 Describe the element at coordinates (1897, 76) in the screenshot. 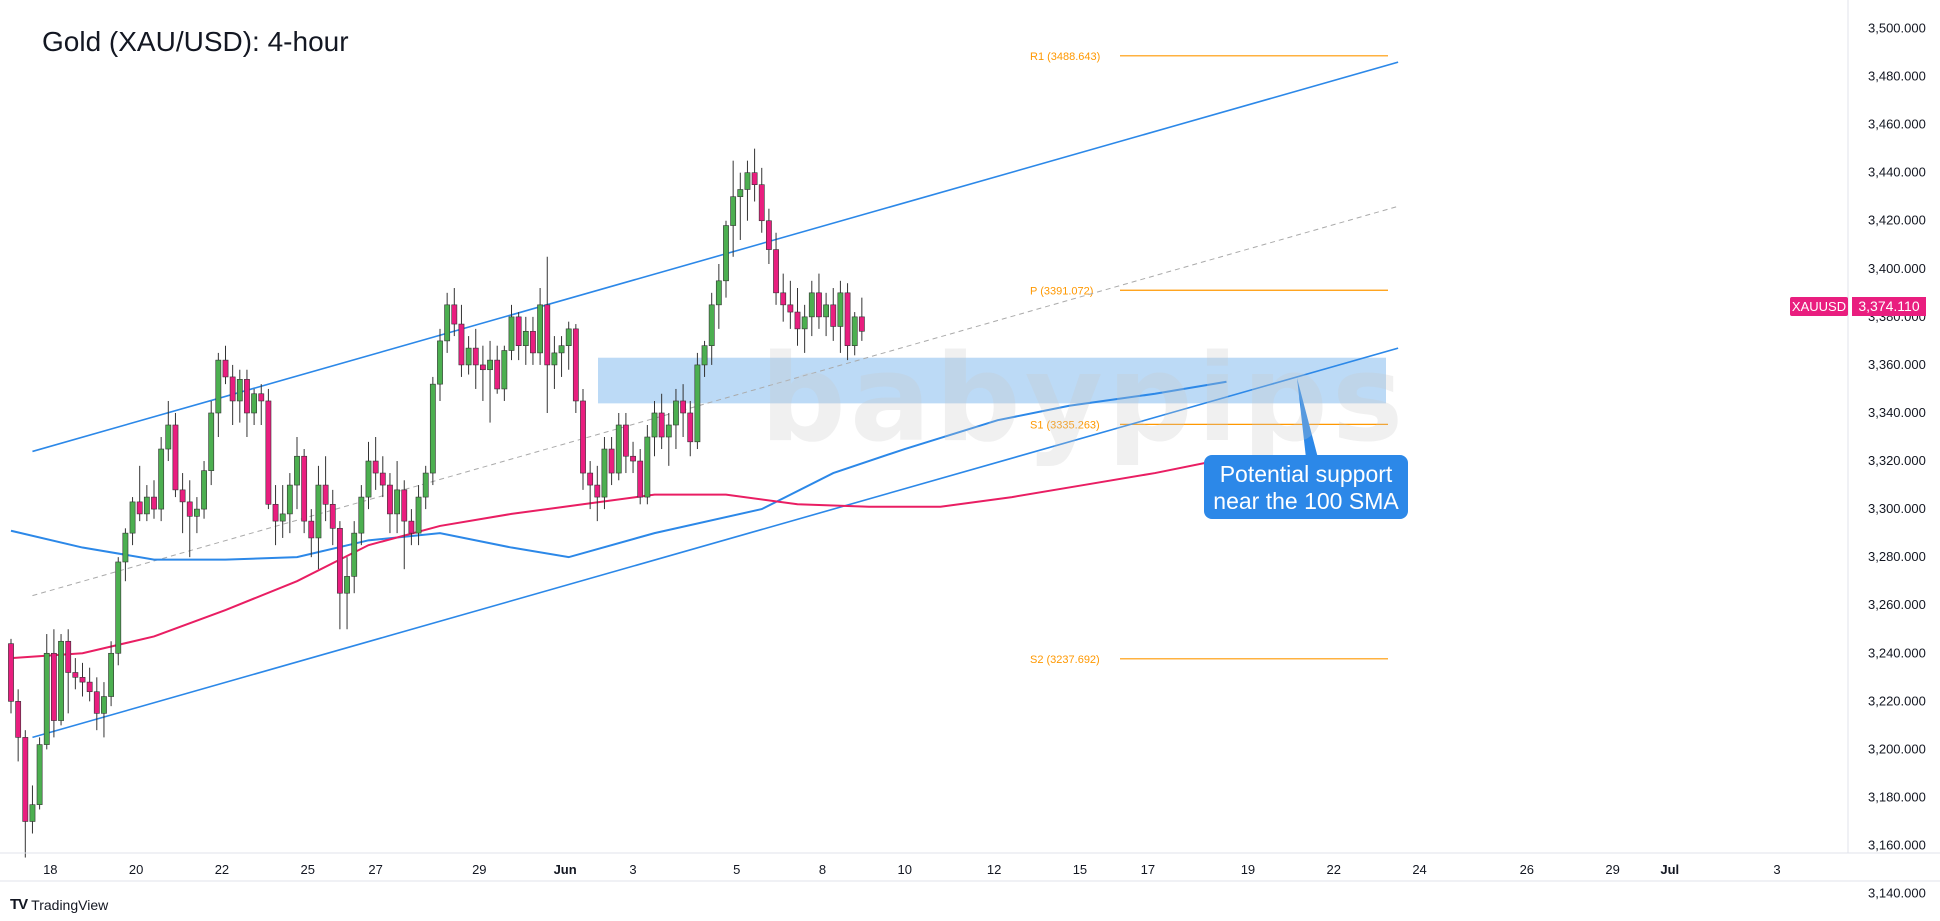

I see `y-tick-label: 3,480.000` at that location.